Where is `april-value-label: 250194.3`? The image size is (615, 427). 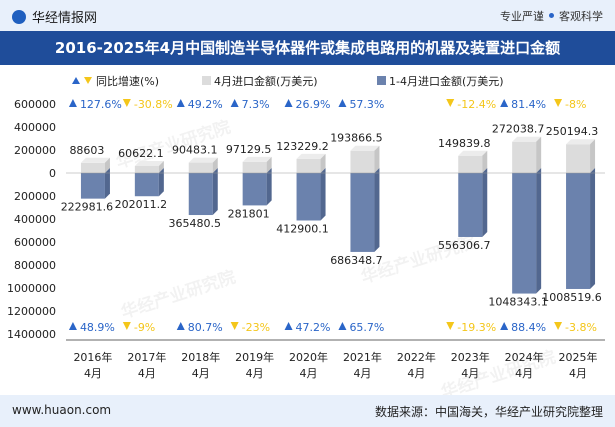
april-value-label: 250194.3 is located at coordinates (572, 131).